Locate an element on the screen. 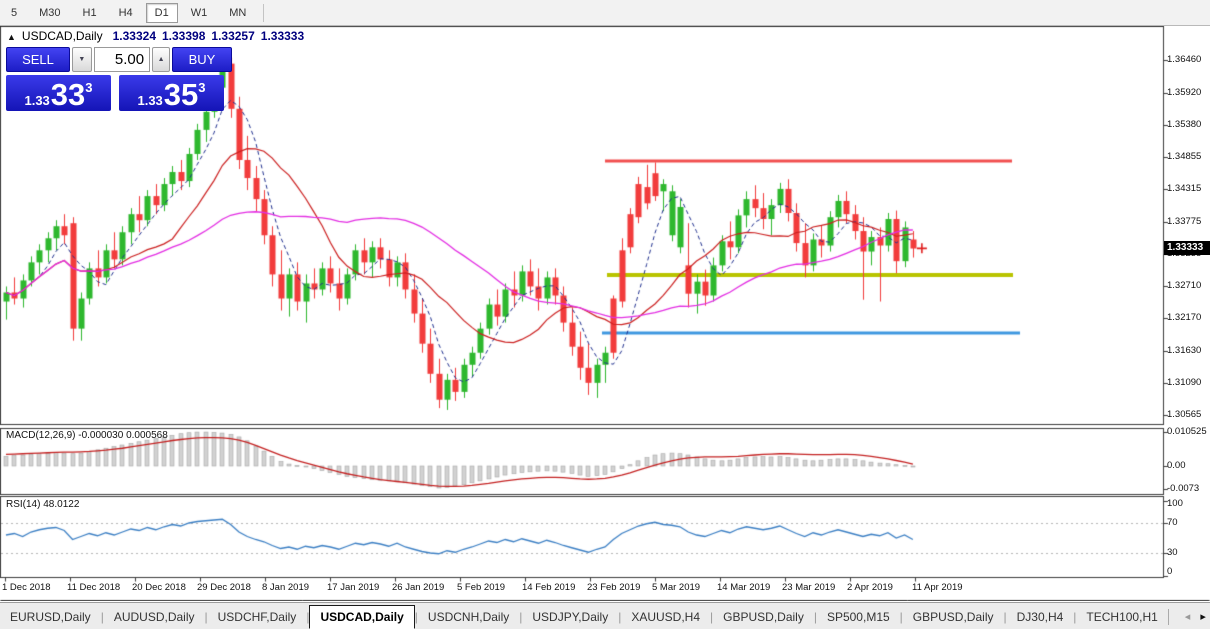 The image size is (1210, 629). timeframe-mn: MN is located at coordinates (238, 12).